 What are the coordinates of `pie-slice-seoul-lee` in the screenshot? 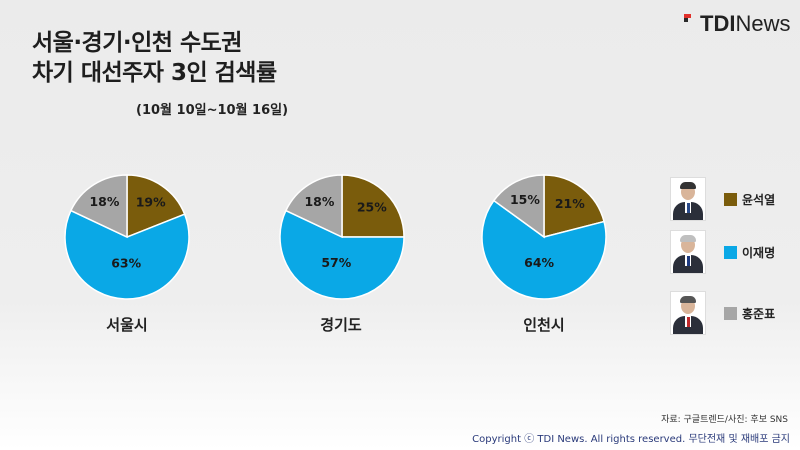 It's located at (127, 254).